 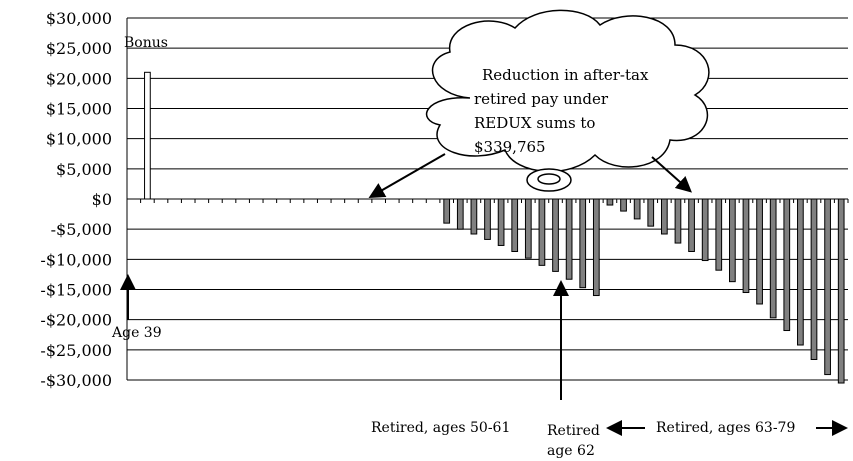 What do you see at coordinates (76, 320) in the screenshot?
I see `y-tick-label: -$20,000` at bounding box center [76, 320].